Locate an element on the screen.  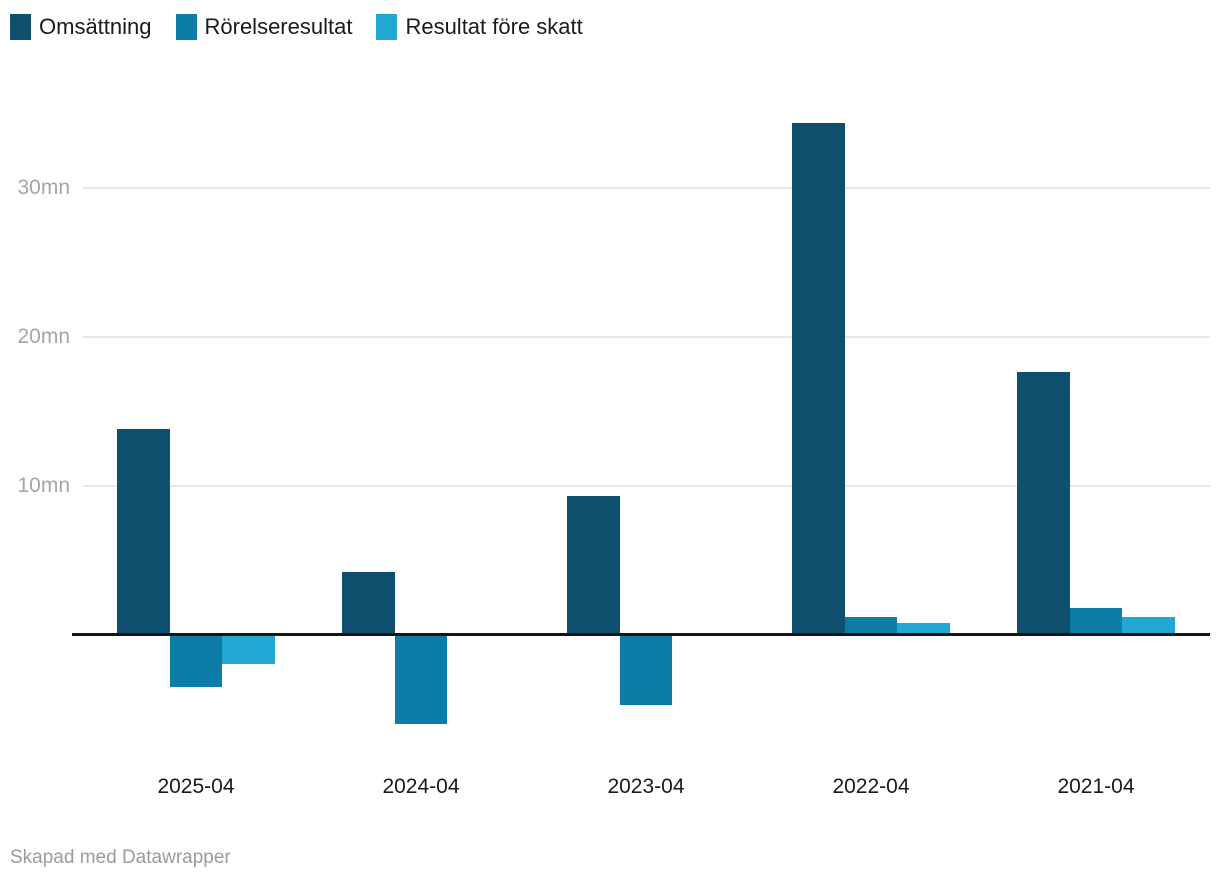
legend-item-omsattning: Omsättning is located at coordinates (81, 27).